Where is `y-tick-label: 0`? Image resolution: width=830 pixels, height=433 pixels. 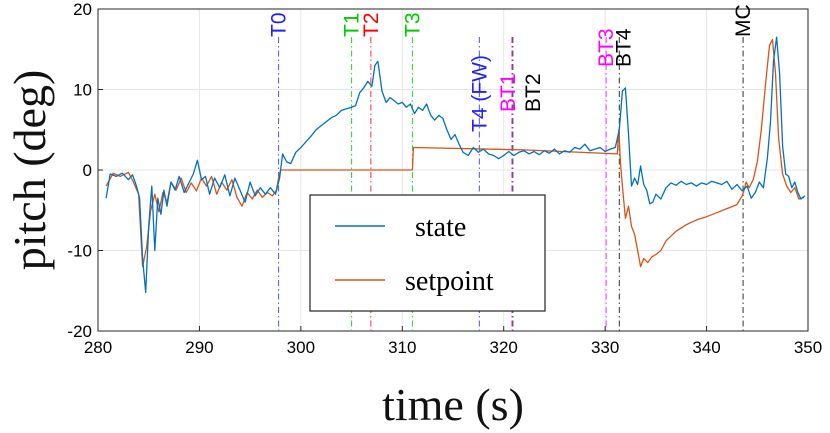
y-tick-label: 0 is located at coordinates (87, 170).